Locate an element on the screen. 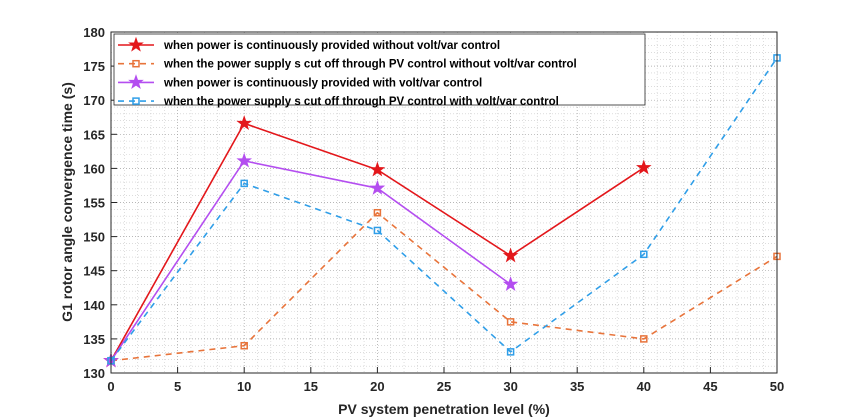 The image size is (857, 420). legend-box is located at coordinates (379, 69).